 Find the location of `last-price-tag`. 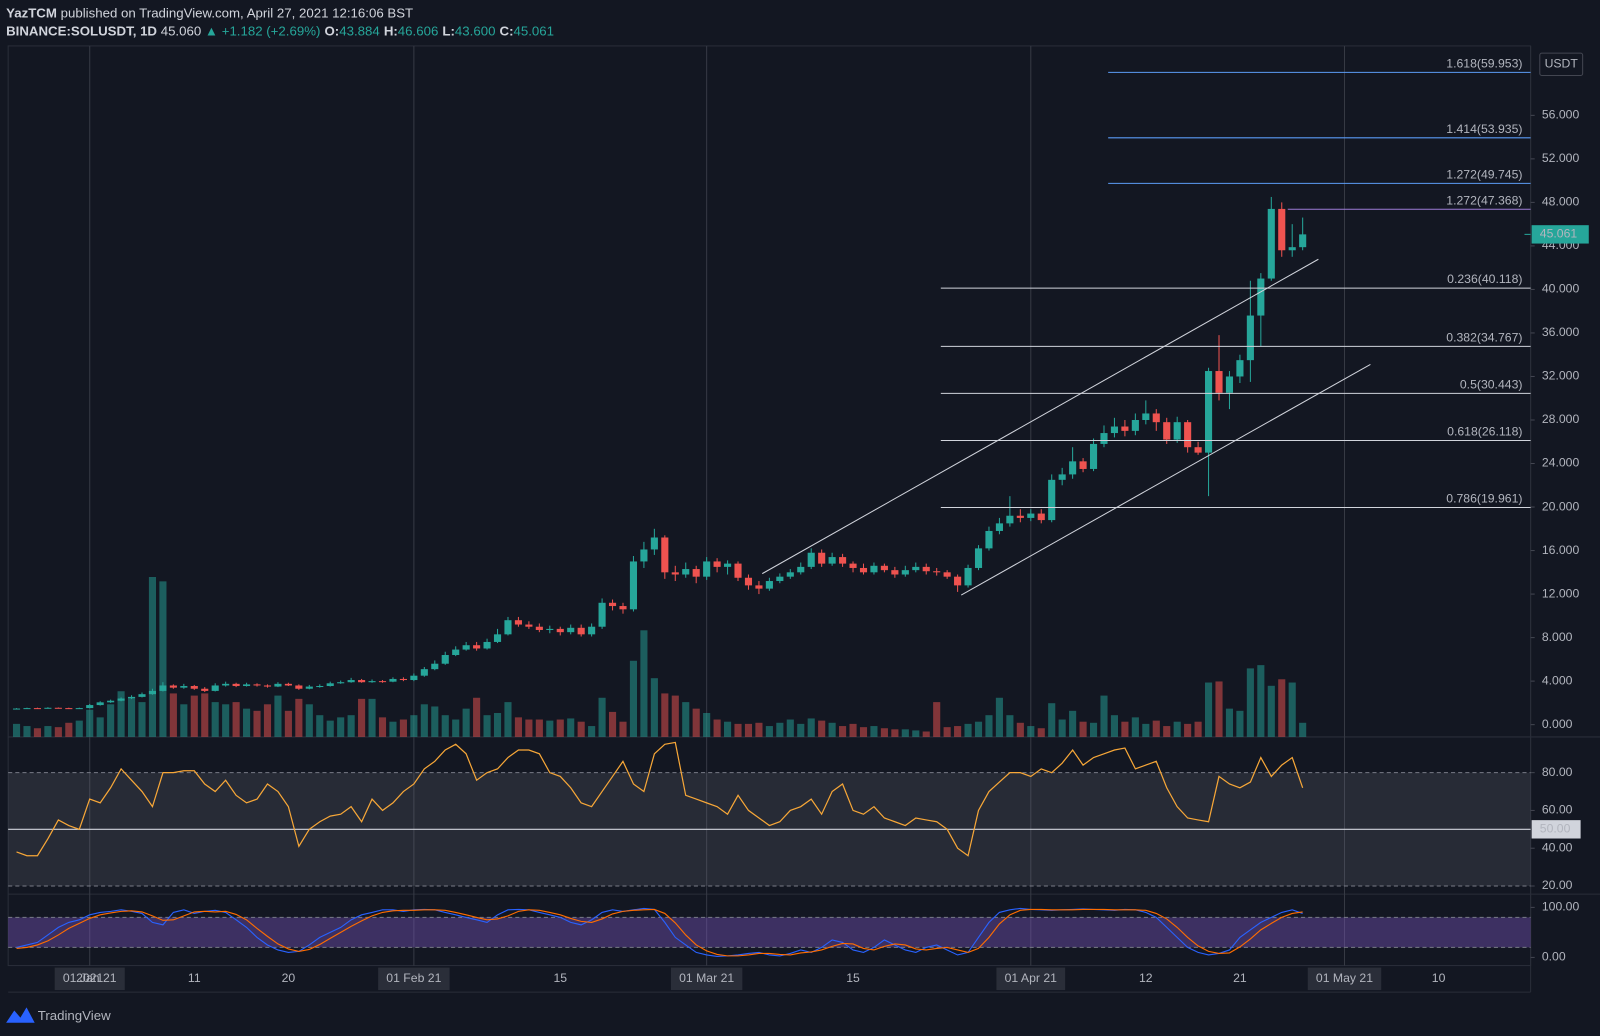

last-price-tag is located at coordinates (1560, 234).